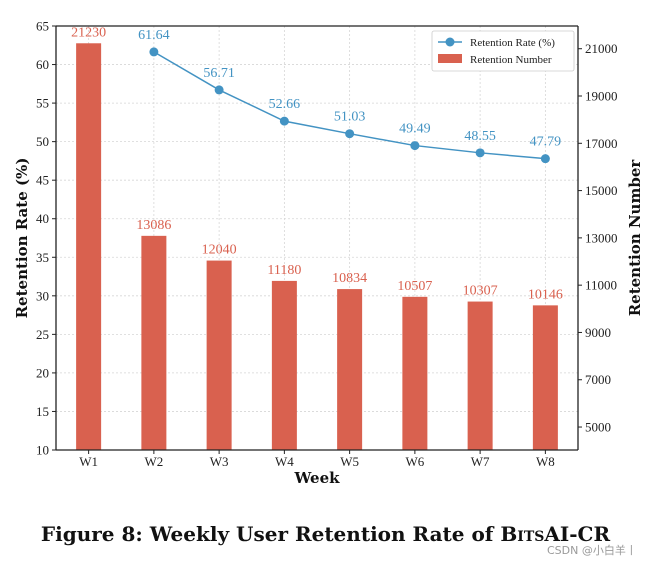  Describe the element at coordinates (450, 42) in the screenshot. I see `legend-line-marker` at that location.